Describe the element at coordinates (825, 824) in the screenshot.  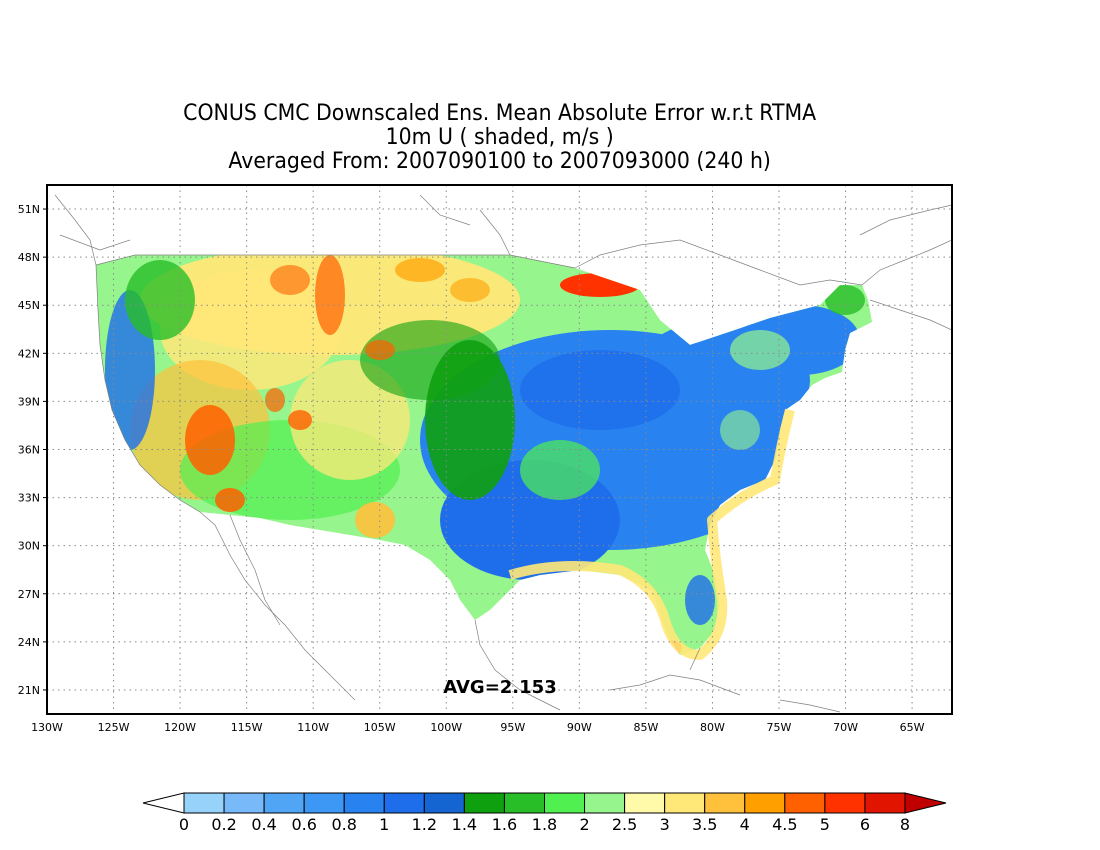
I see `colorbar-label: 5` at that location.